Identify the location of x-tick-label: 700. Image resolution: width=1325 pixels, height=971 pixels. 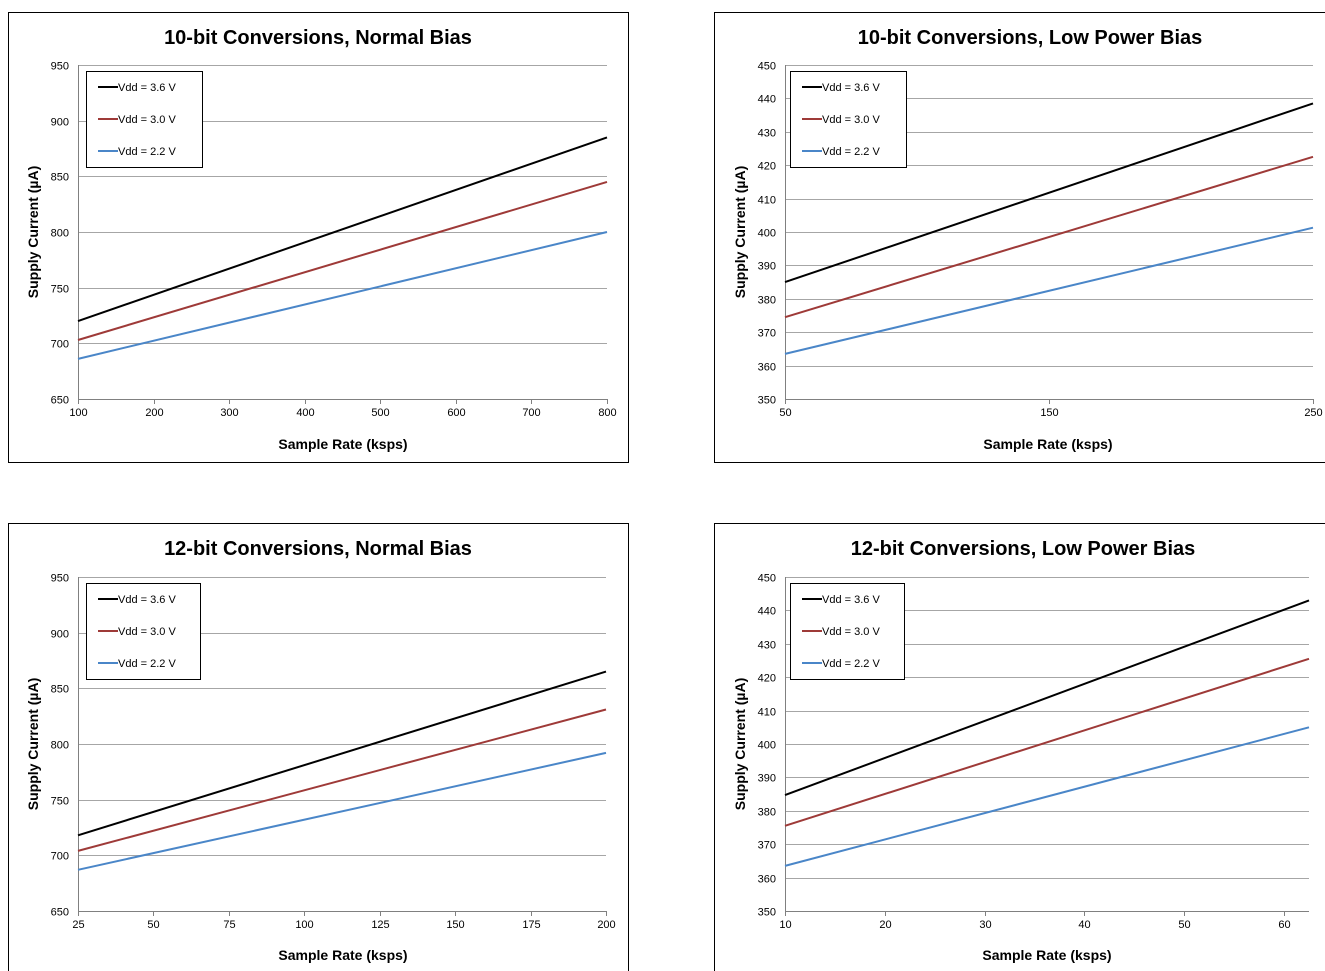
(531, 413).